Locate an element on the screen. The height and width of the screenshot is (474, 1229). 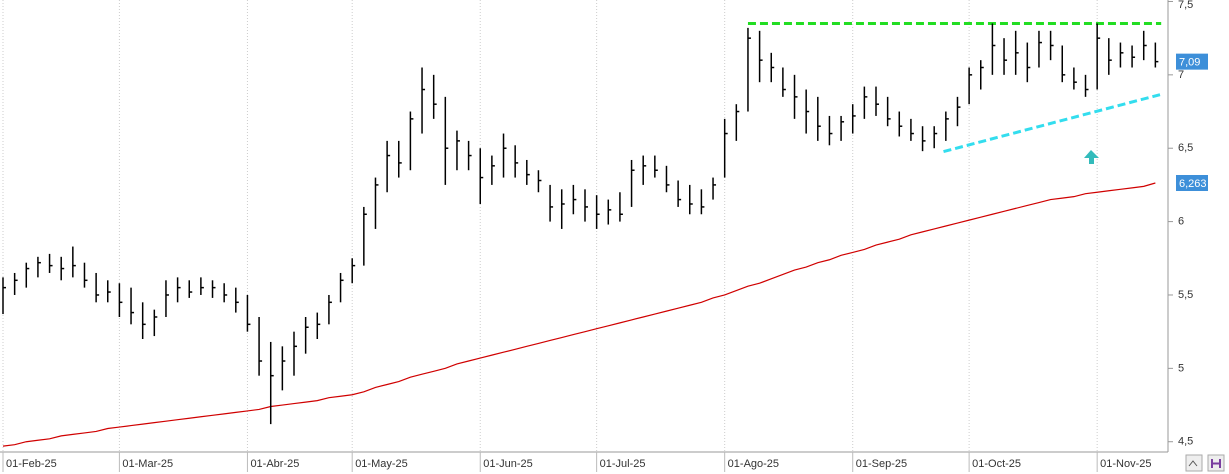
y-tick-label: 5,5 is located at coordinates (1185, 295).